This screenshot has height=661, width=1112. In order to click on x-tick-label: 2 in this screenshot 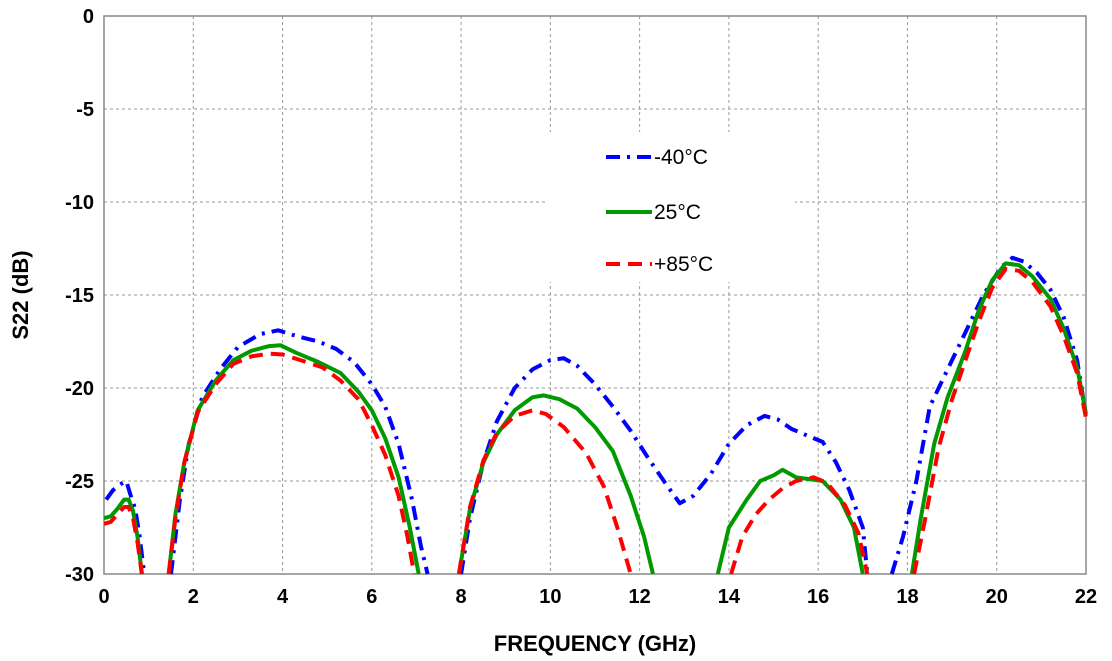, I will do `click(193, 597)`.